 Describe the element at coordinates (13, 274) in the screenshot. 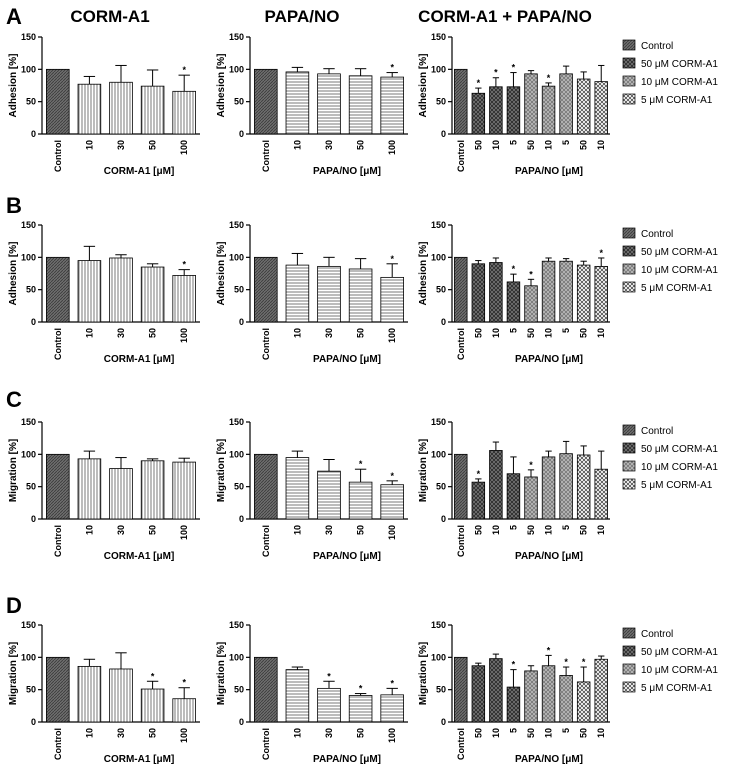

I see `y-axis-title: Adhesion [%]` at that location.